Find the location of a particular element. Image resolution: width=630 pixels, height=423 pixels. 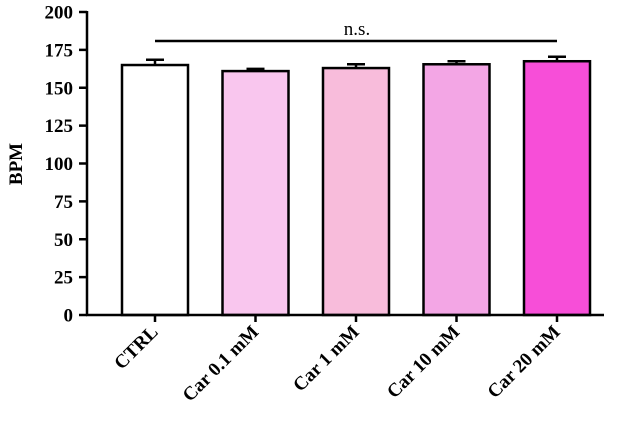

y-tick-label: 75 is located at coordinates (63, 202).